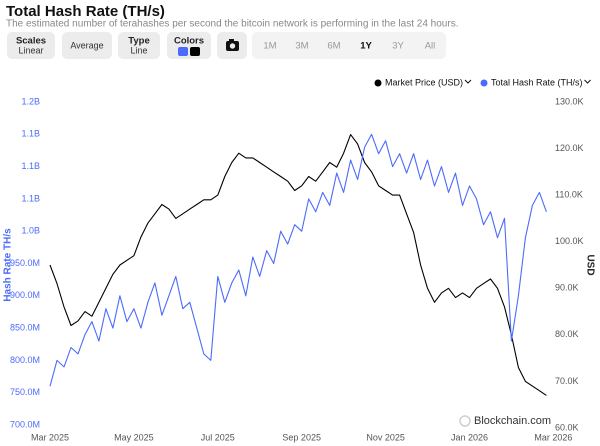  Describe the element at coordinates (134, 437) in the screenshot. I see `x-tick-label: May 2025` at that location.